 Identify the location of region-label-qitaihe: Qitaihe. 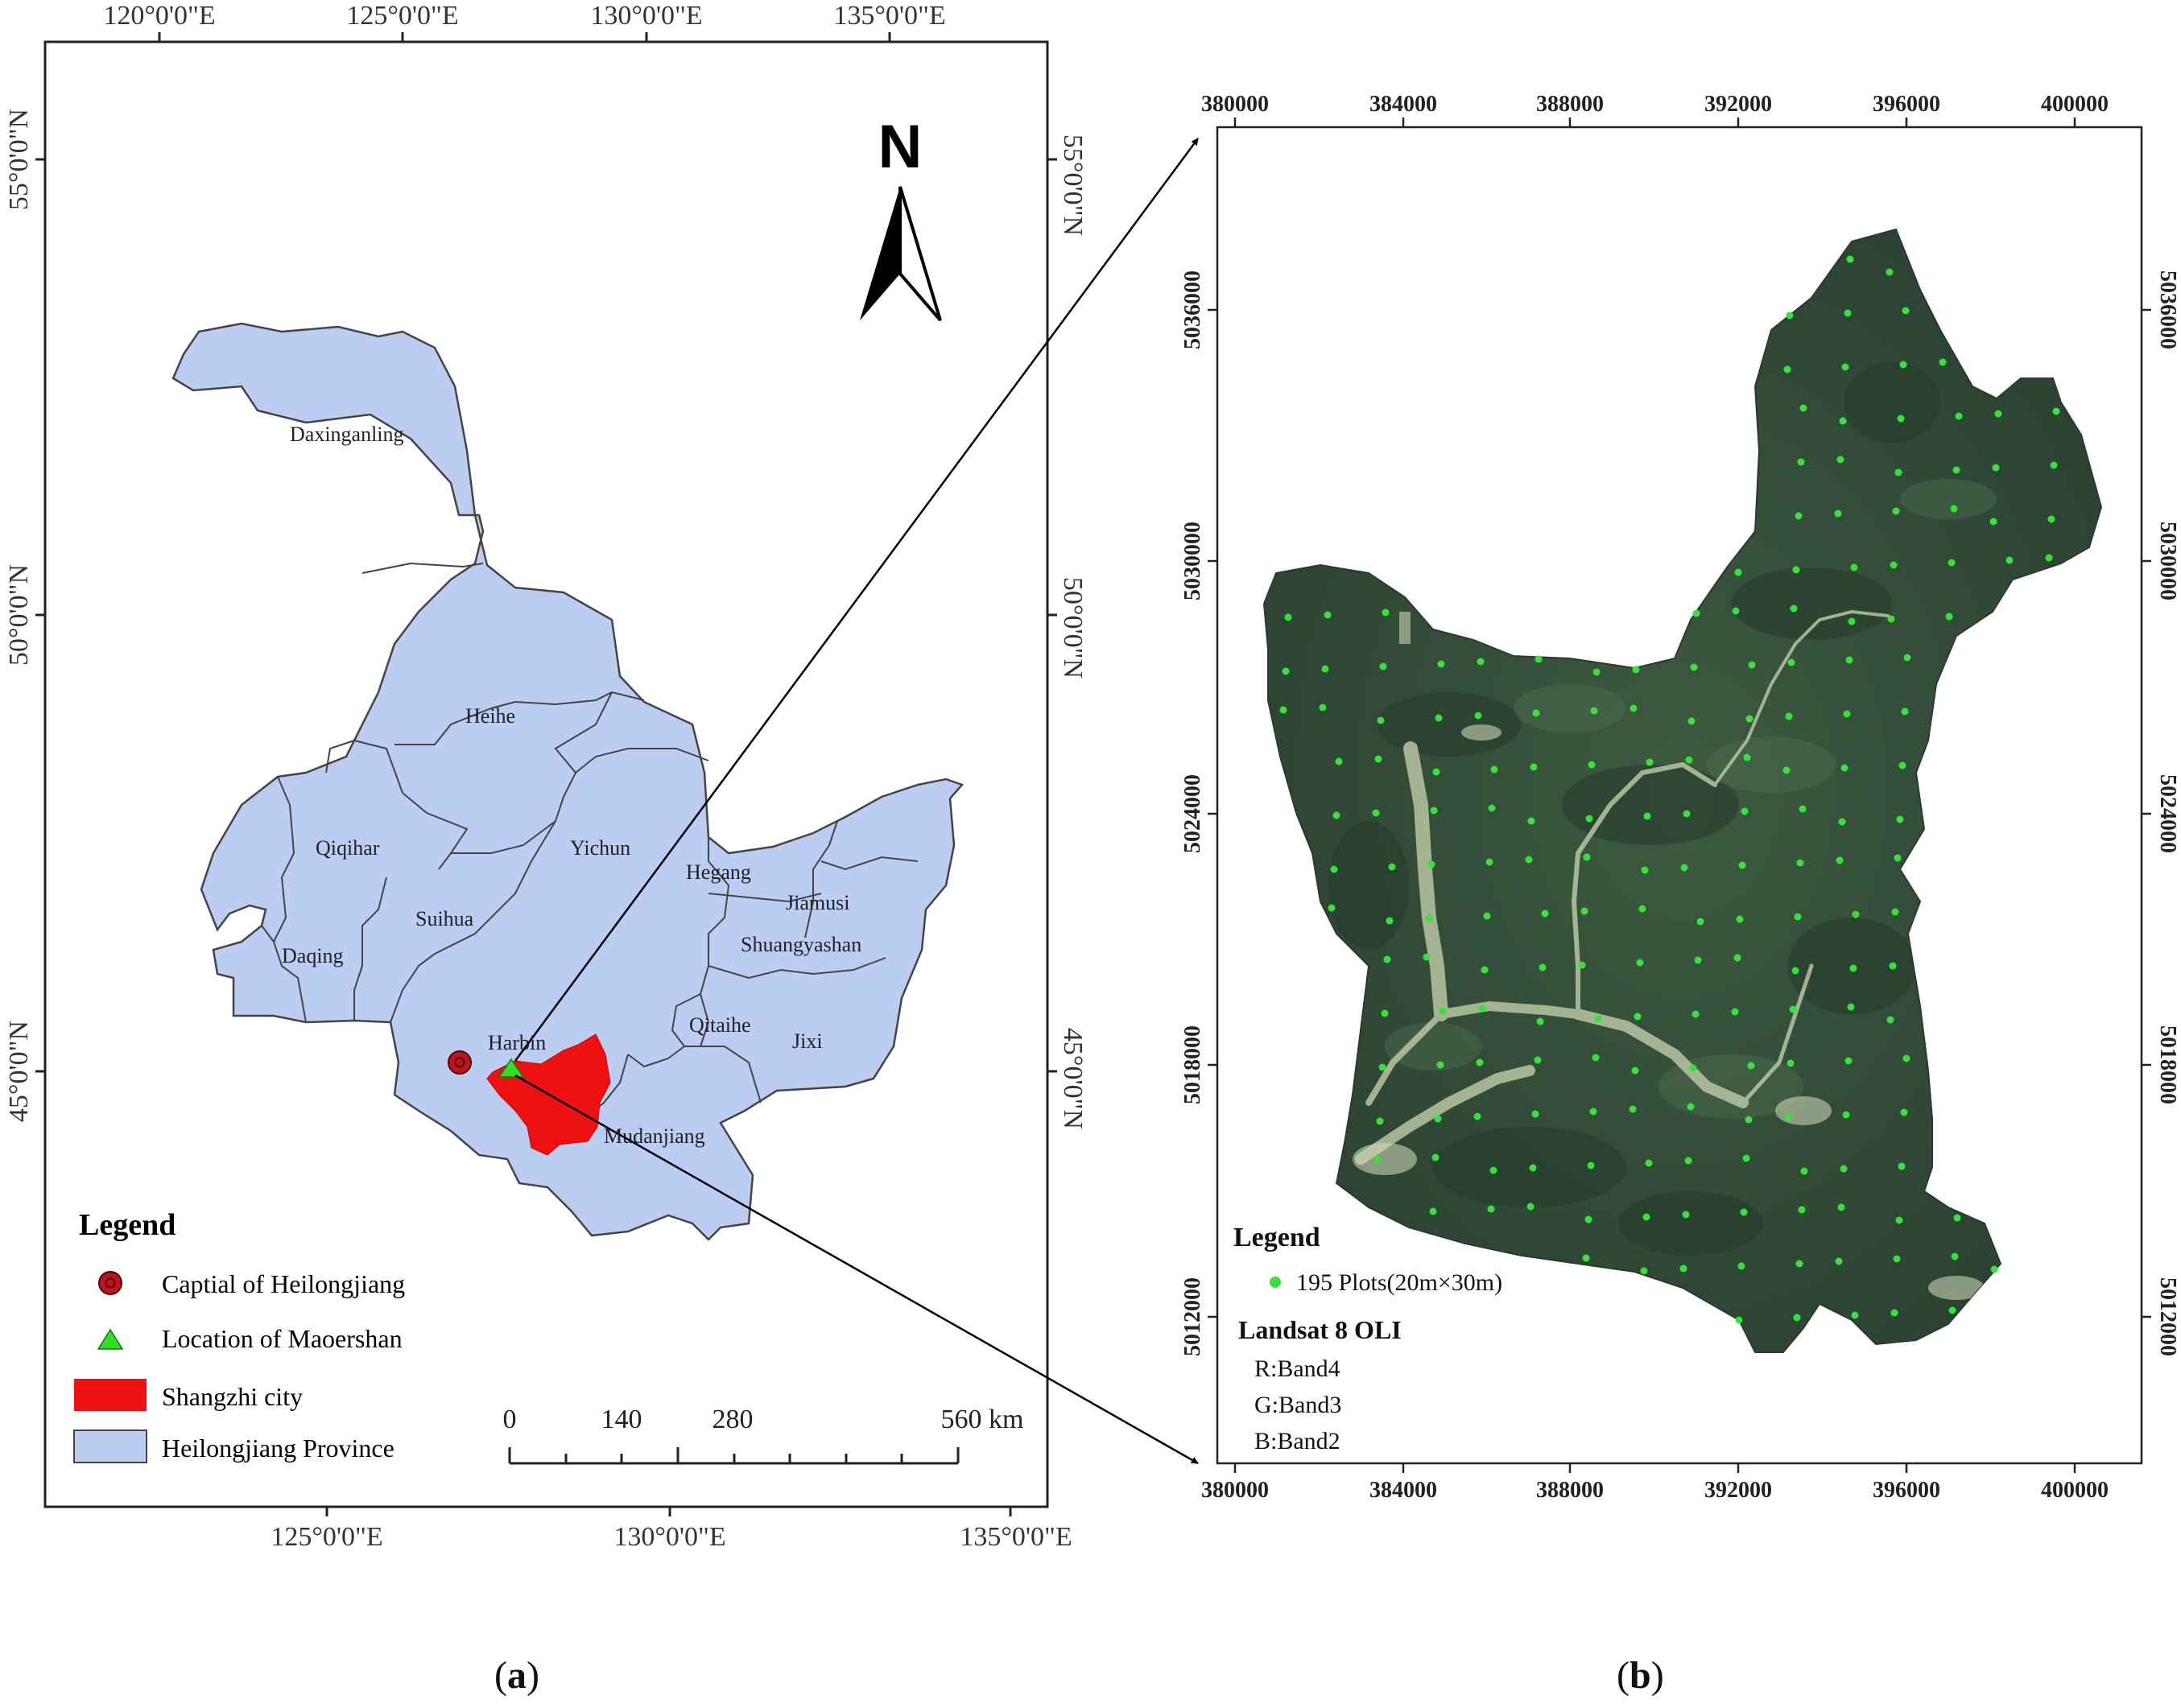
(720, 1025).